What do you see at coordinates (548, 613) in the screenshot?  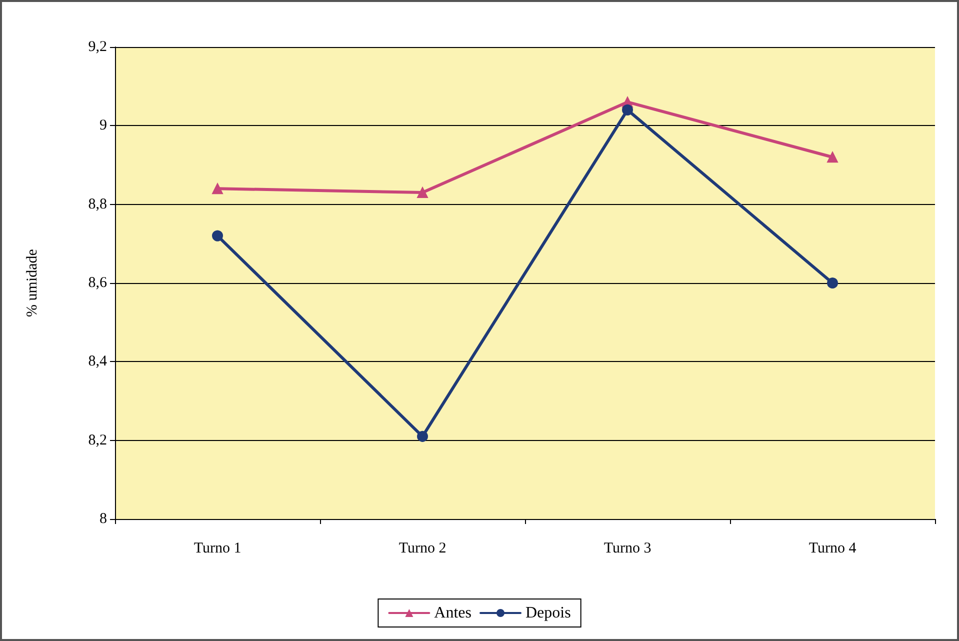 I see `legend-label: Depois` at bounding box center [548, 613].